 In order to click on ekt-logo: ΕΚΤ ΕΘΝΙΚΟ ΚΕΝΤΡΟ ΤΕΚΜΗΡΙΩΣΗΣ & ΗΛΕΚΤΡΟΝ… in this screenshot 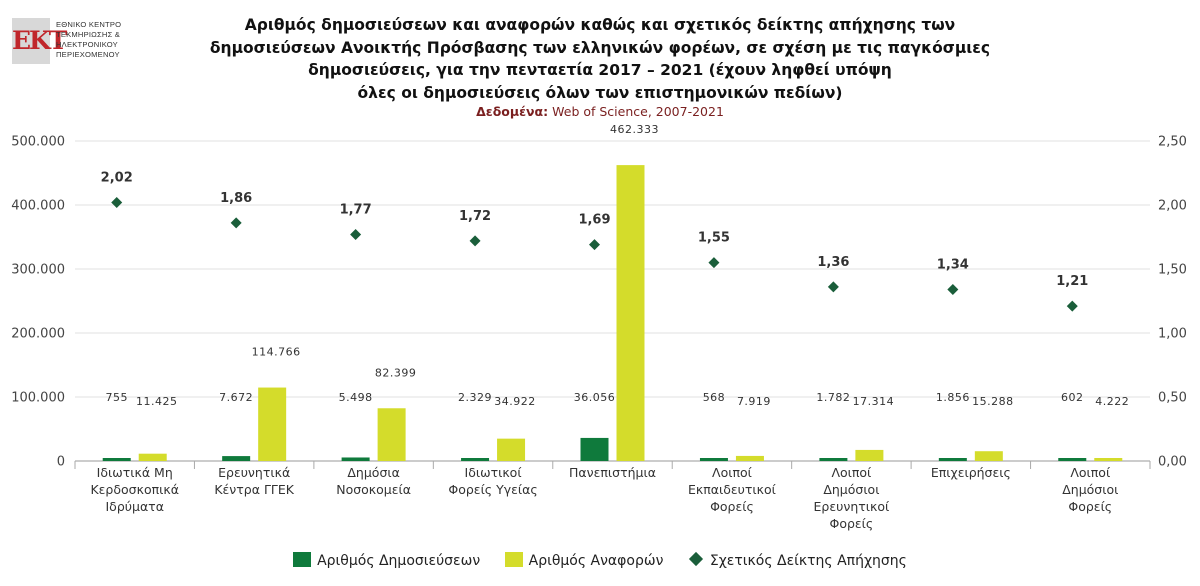, I will do `click(87, 44)`.